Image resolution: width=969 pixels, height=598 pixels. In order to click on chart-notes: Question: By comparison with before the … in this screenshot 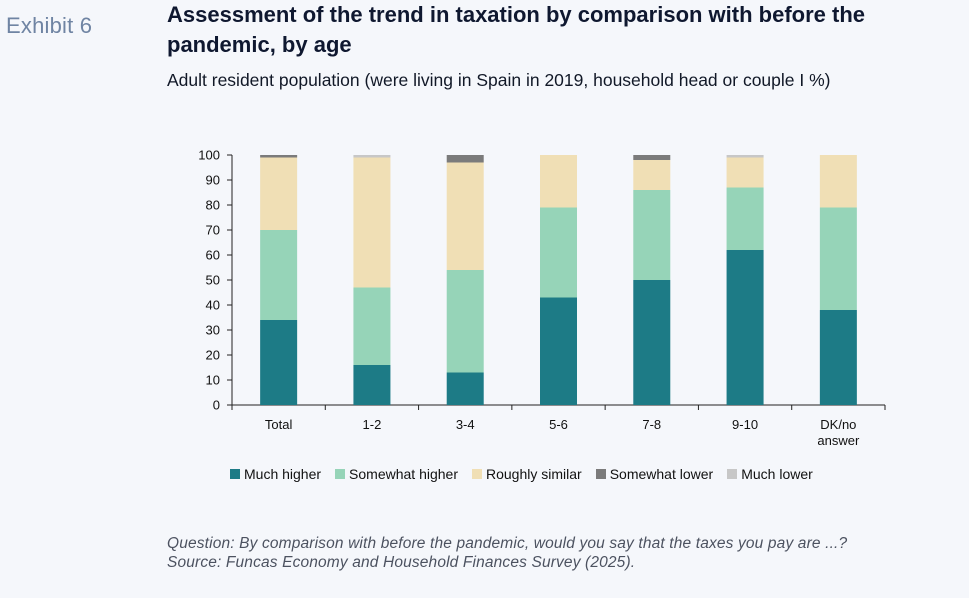, I will do `click(547, 553)`.